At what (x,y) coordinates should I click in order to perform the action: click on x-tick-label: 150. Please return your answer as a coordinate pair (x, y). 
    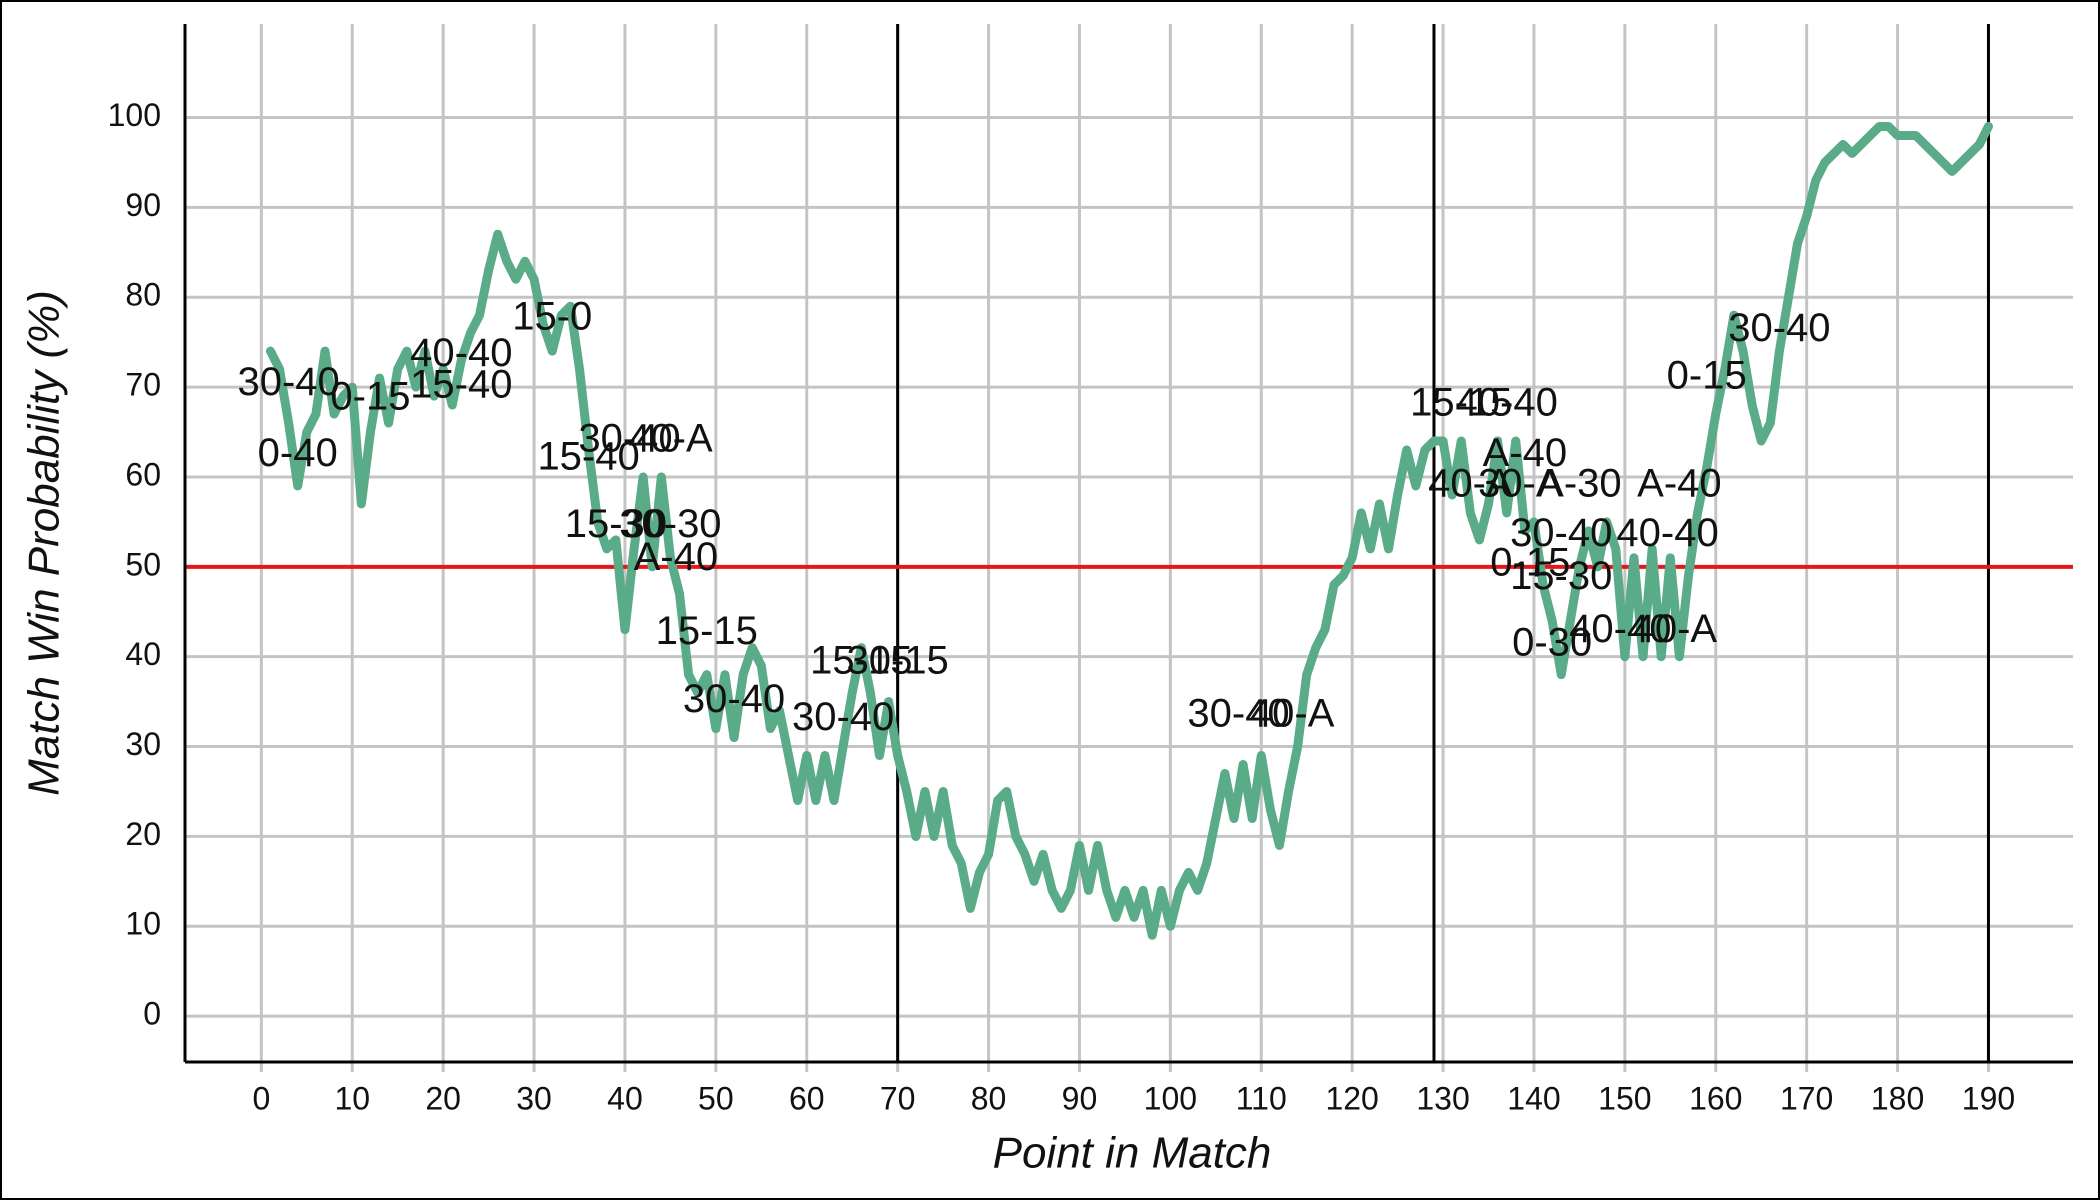
    Looking at the image, I should click on (1624, 1098).